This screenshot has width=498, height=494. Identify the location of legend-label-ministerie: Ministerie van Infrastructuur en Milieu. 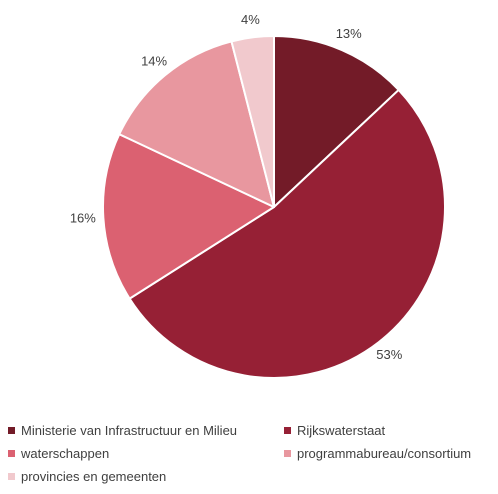
(129, 430).